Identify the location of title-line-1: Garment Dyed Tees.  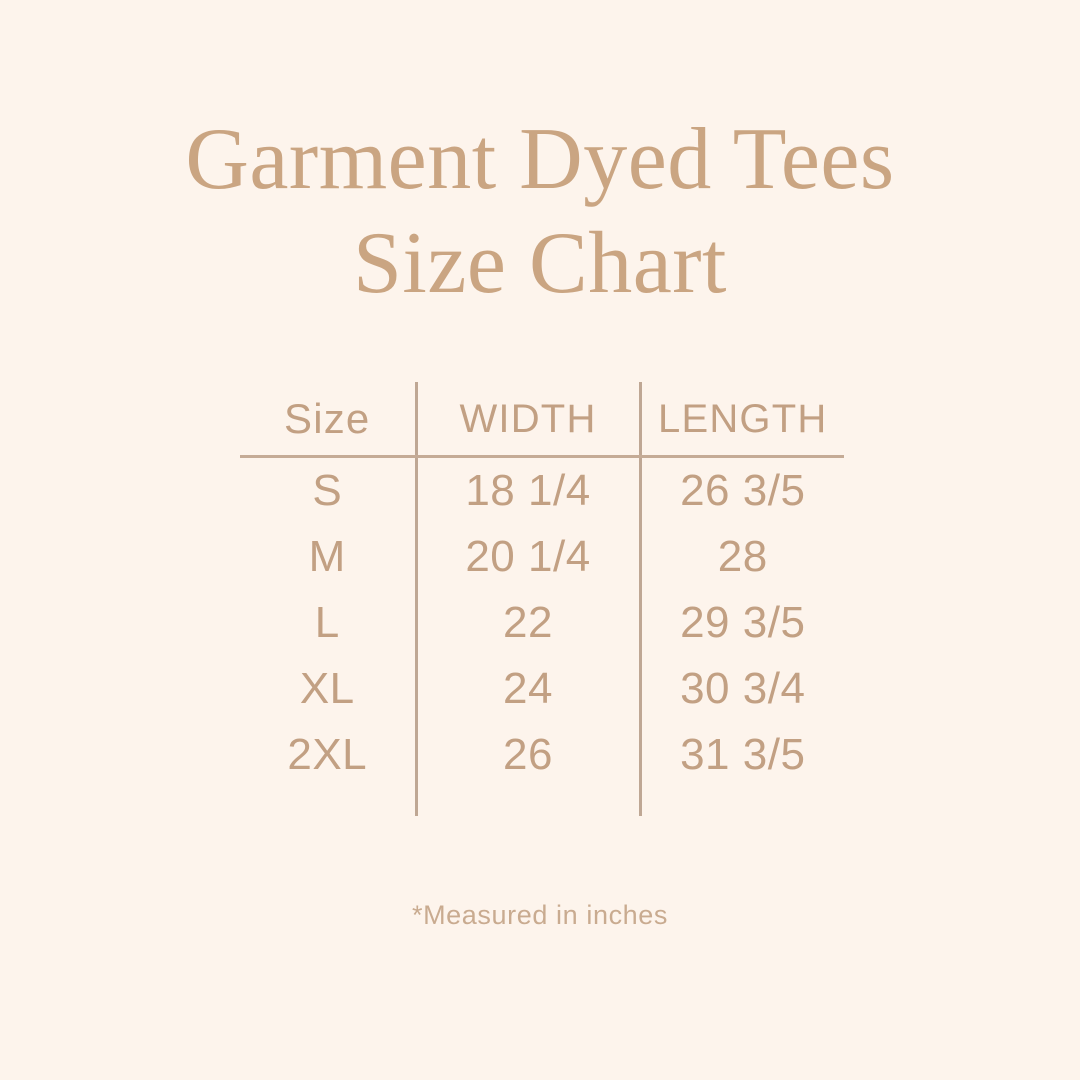
(540, 159).